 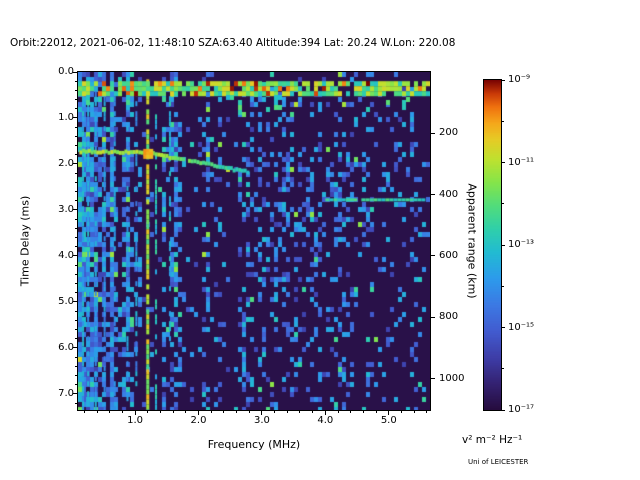 What do you see at coordinates (66, 301) in the screenshot?
I see `y-tick-label: 5.0` at bounding box center [66, 301].